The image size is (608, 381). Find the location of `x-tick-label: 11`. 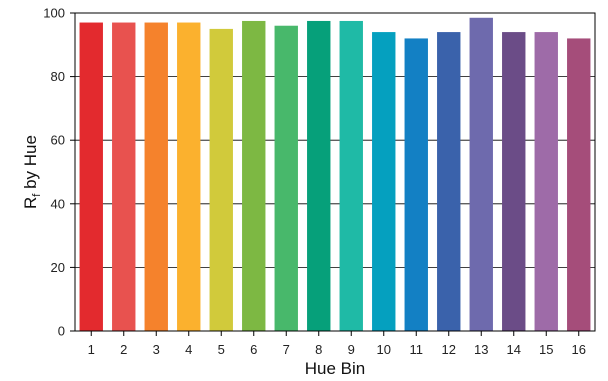

x-tick-label: 11 is located at coordinates (417, 349).